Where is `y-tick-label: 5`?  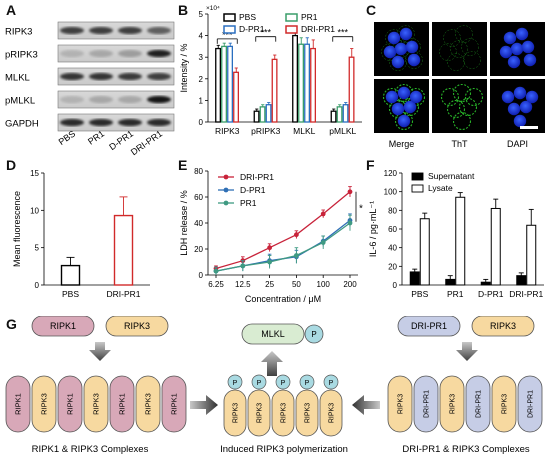
y-tick-label: 5 is located at coordinates (201, 14).